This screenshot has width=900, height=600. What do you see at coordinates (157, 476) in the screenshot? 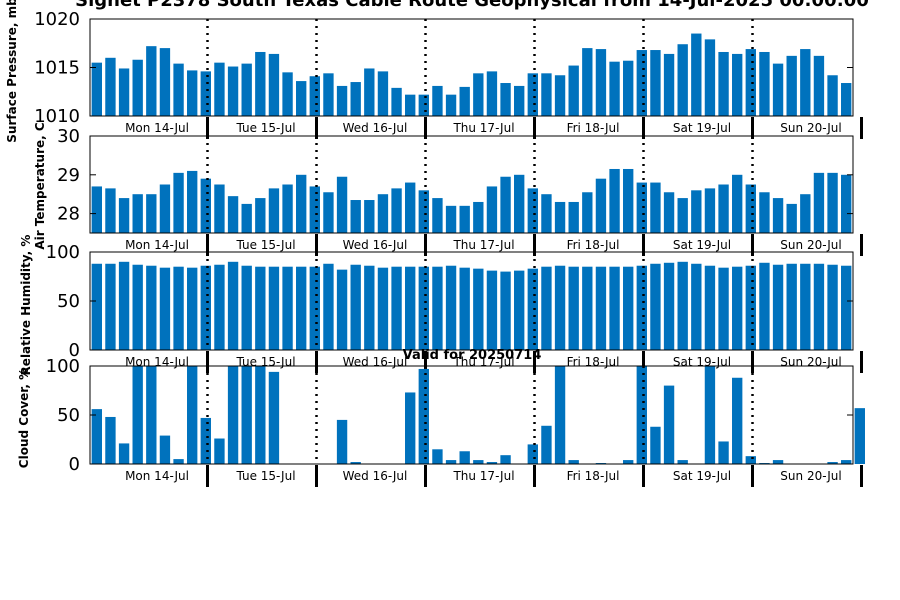
I see `day-label: Mon 14-Jul` at bounding box center [157, 476].